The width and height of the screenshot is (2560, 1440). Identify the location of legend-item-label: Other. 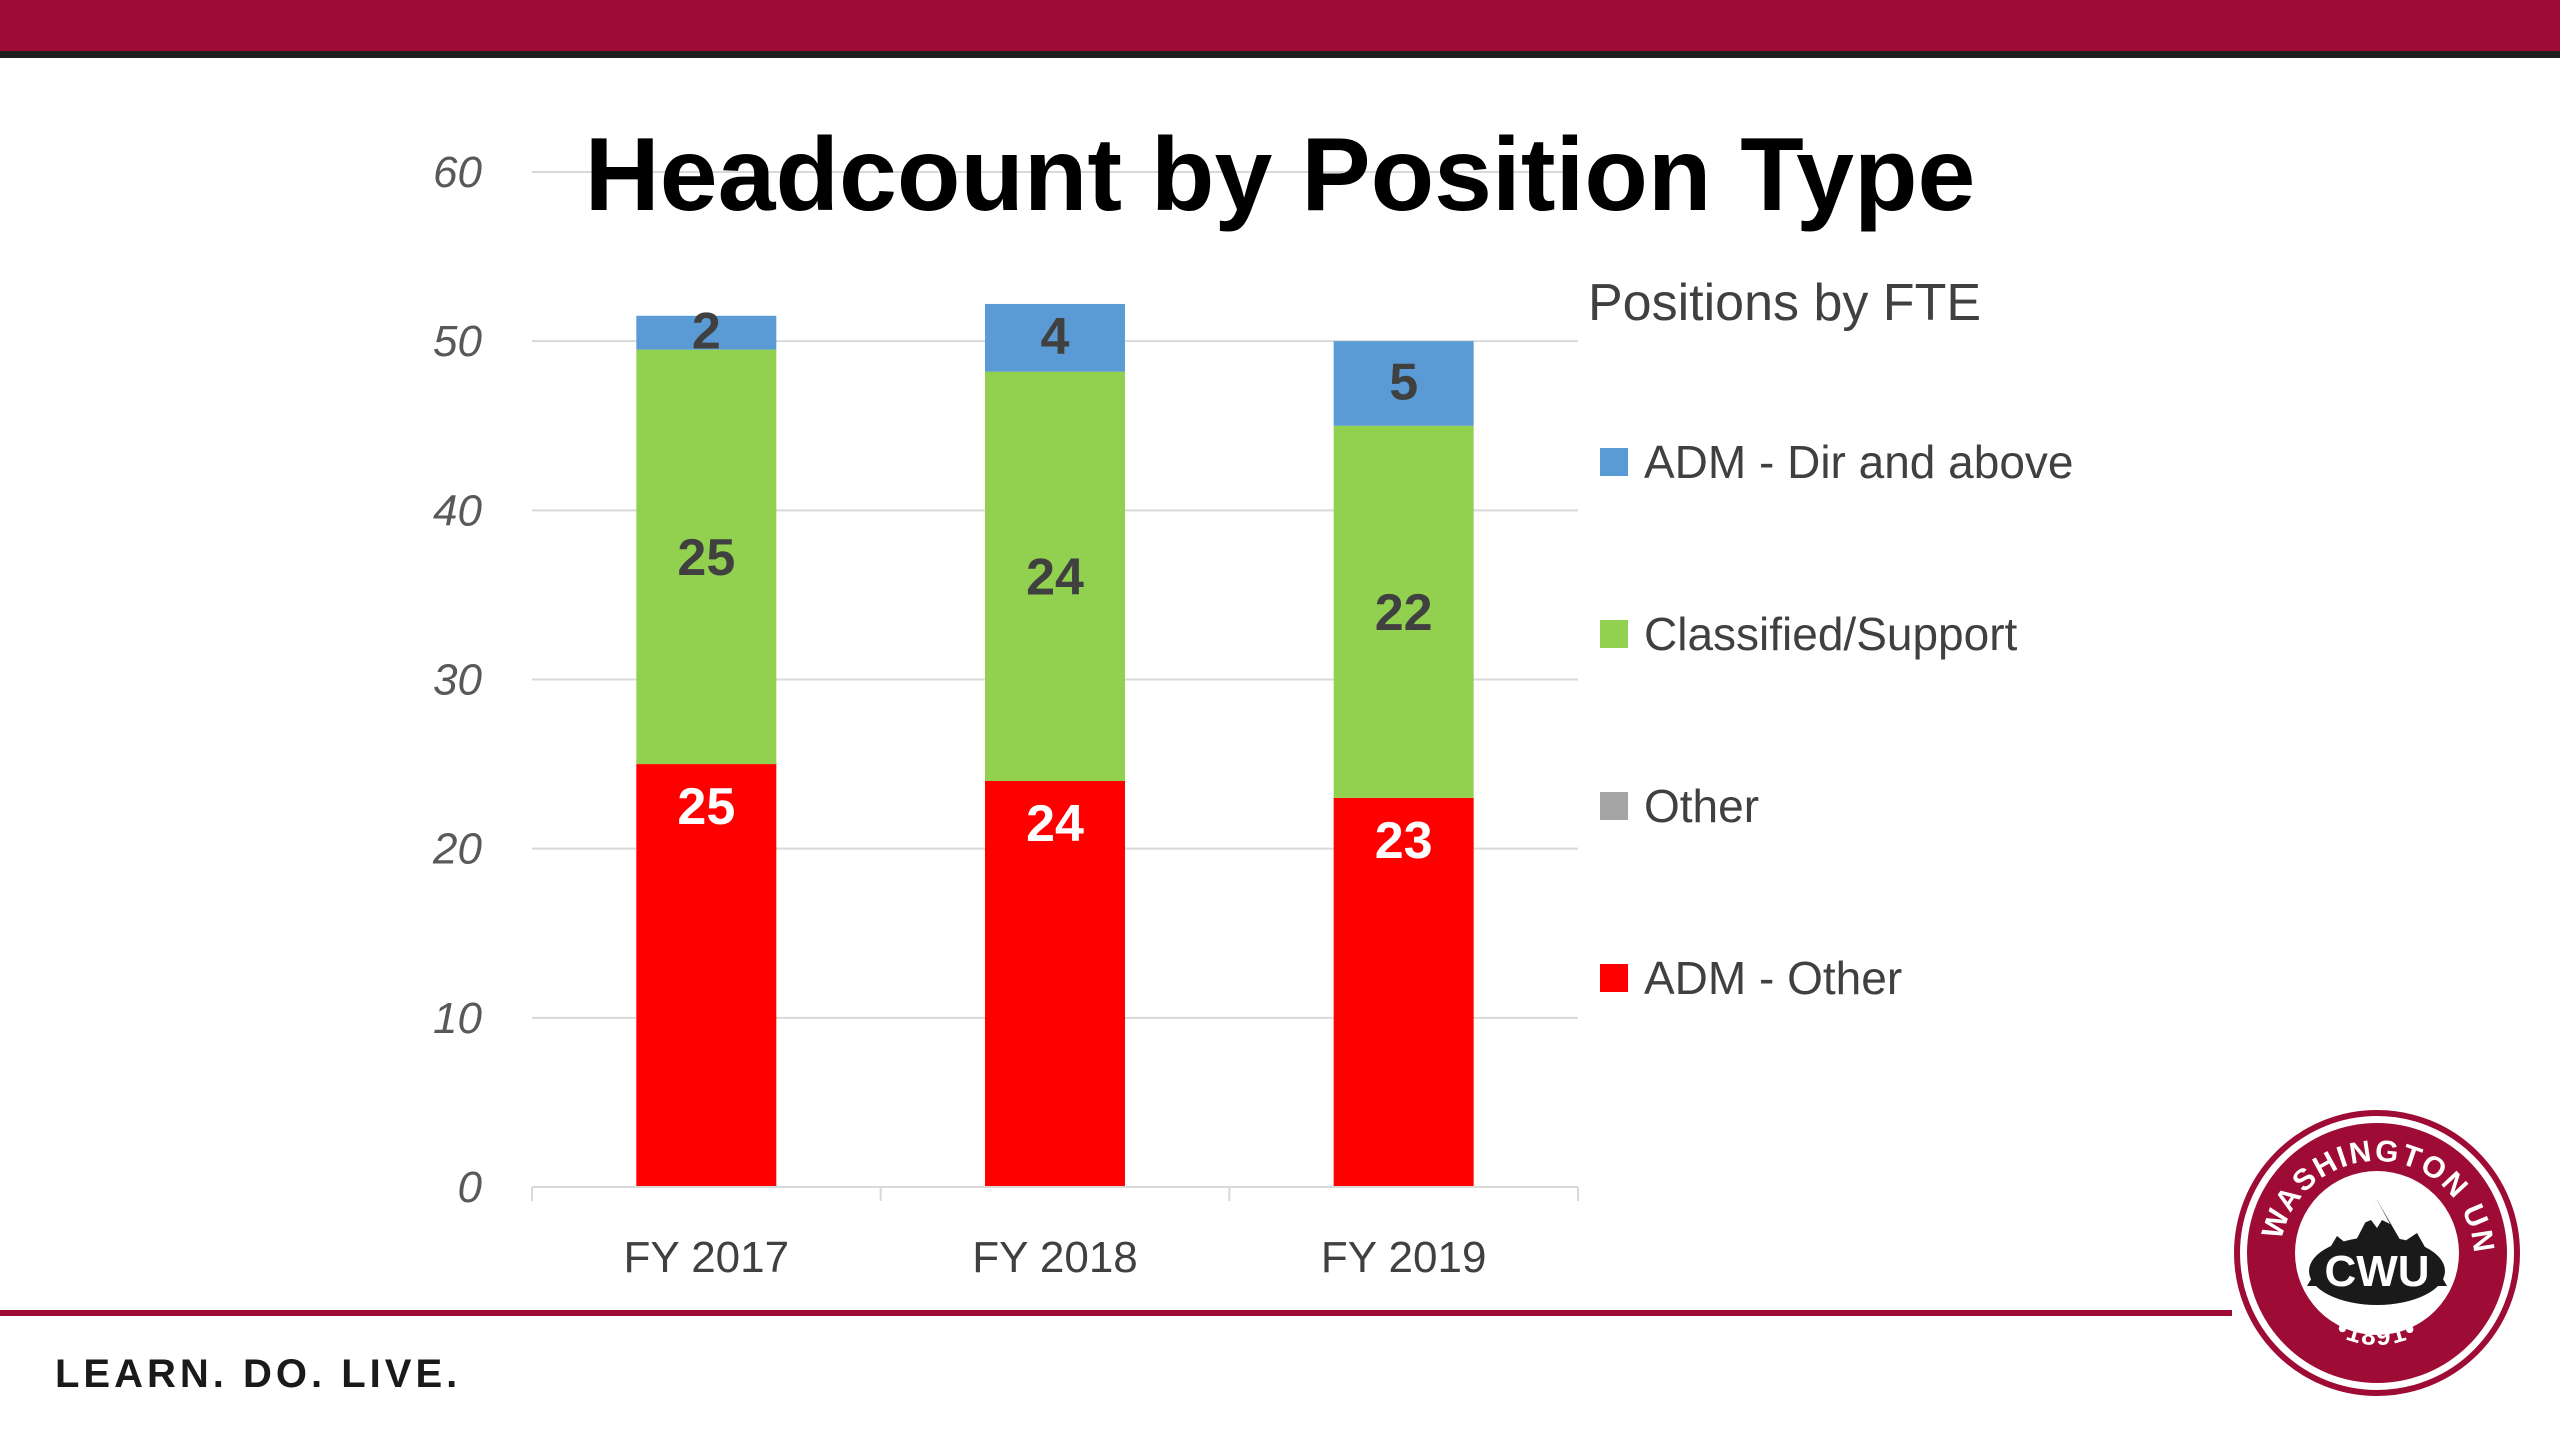
(1701, 806).